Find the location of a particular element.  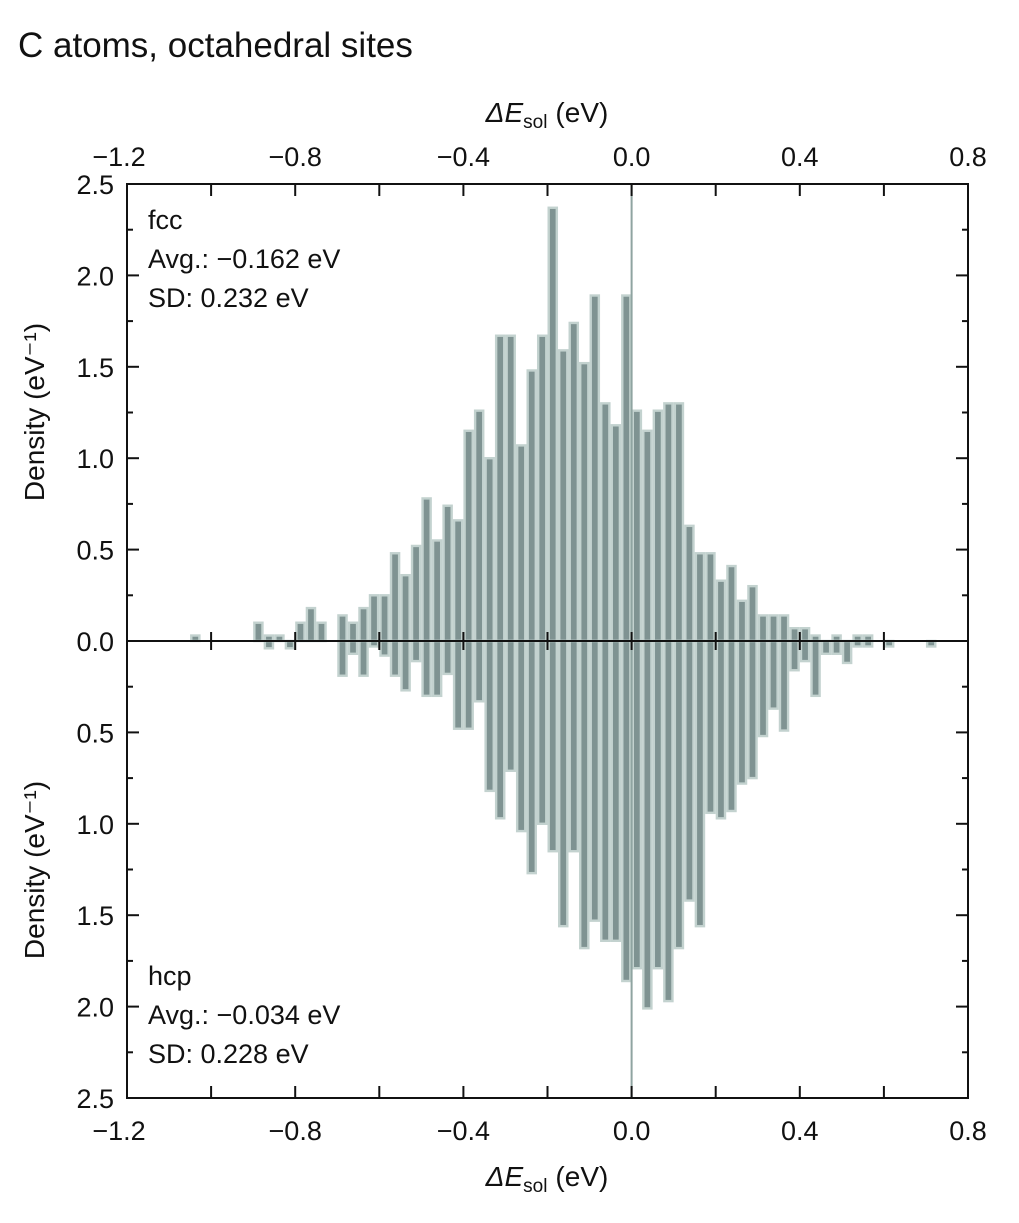

chart-title: C atoms, octahedral sites is located at coordinates (215, 45).